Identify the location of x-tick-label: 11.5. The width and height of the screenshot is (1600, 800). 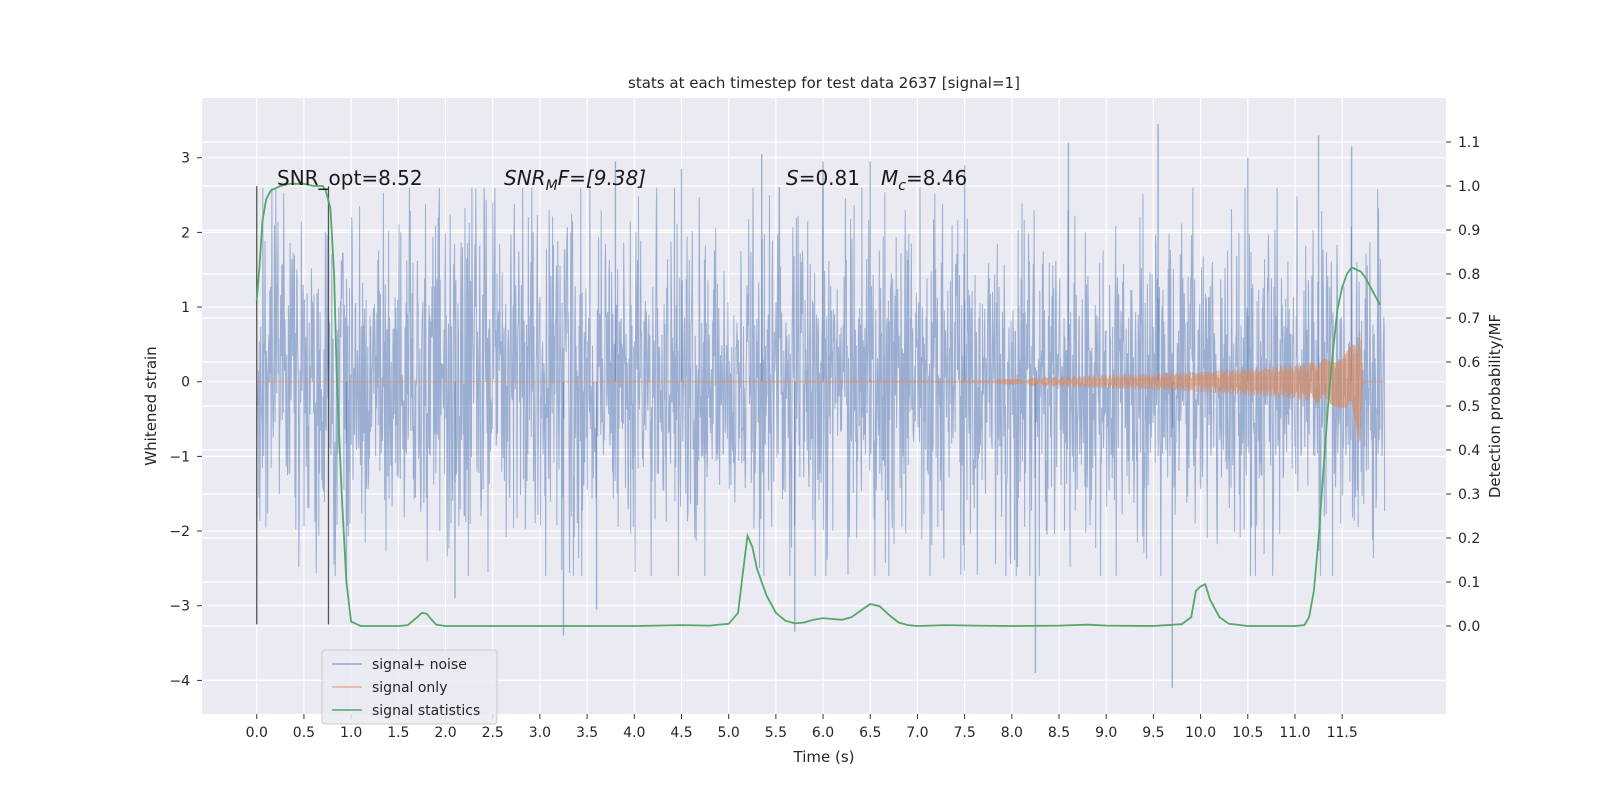
(1342, 733).